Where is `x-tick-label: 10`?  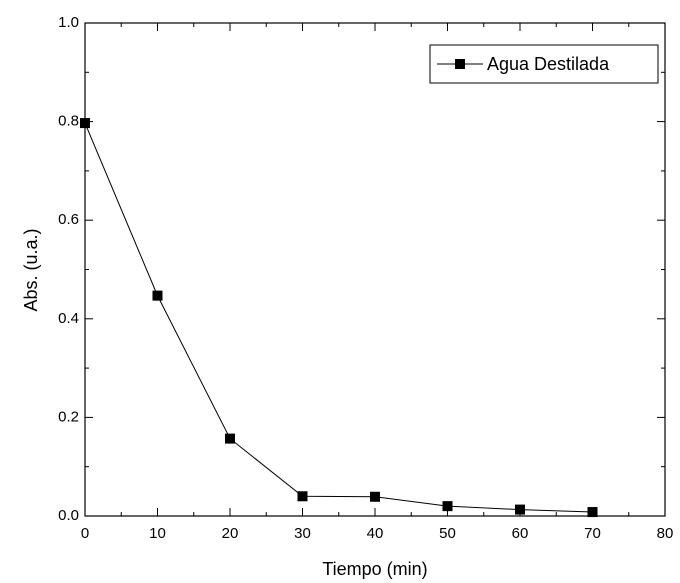 x-tick-label: 10 is located at coordinates (157, 533).